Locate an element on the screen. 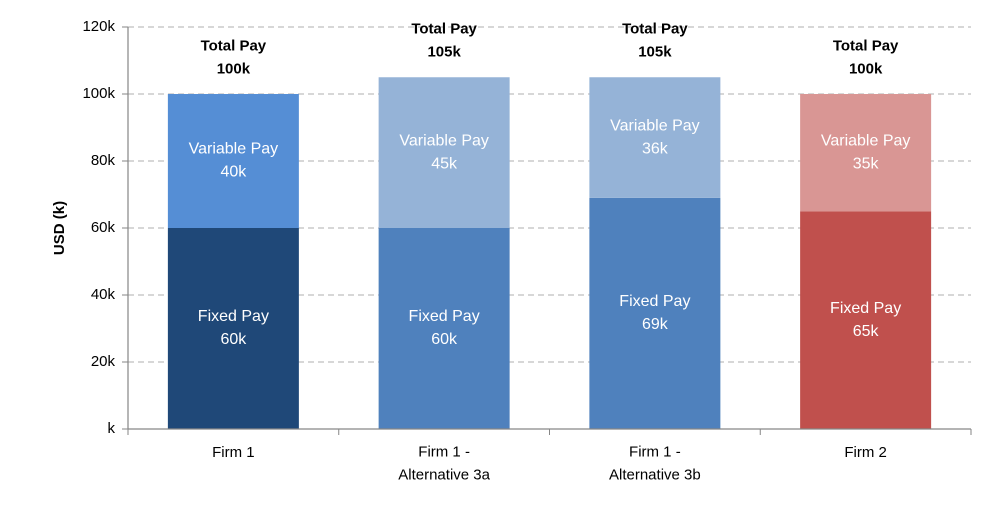  segment-label: Fixed Pay 69k is located at coordinates (654, 313).